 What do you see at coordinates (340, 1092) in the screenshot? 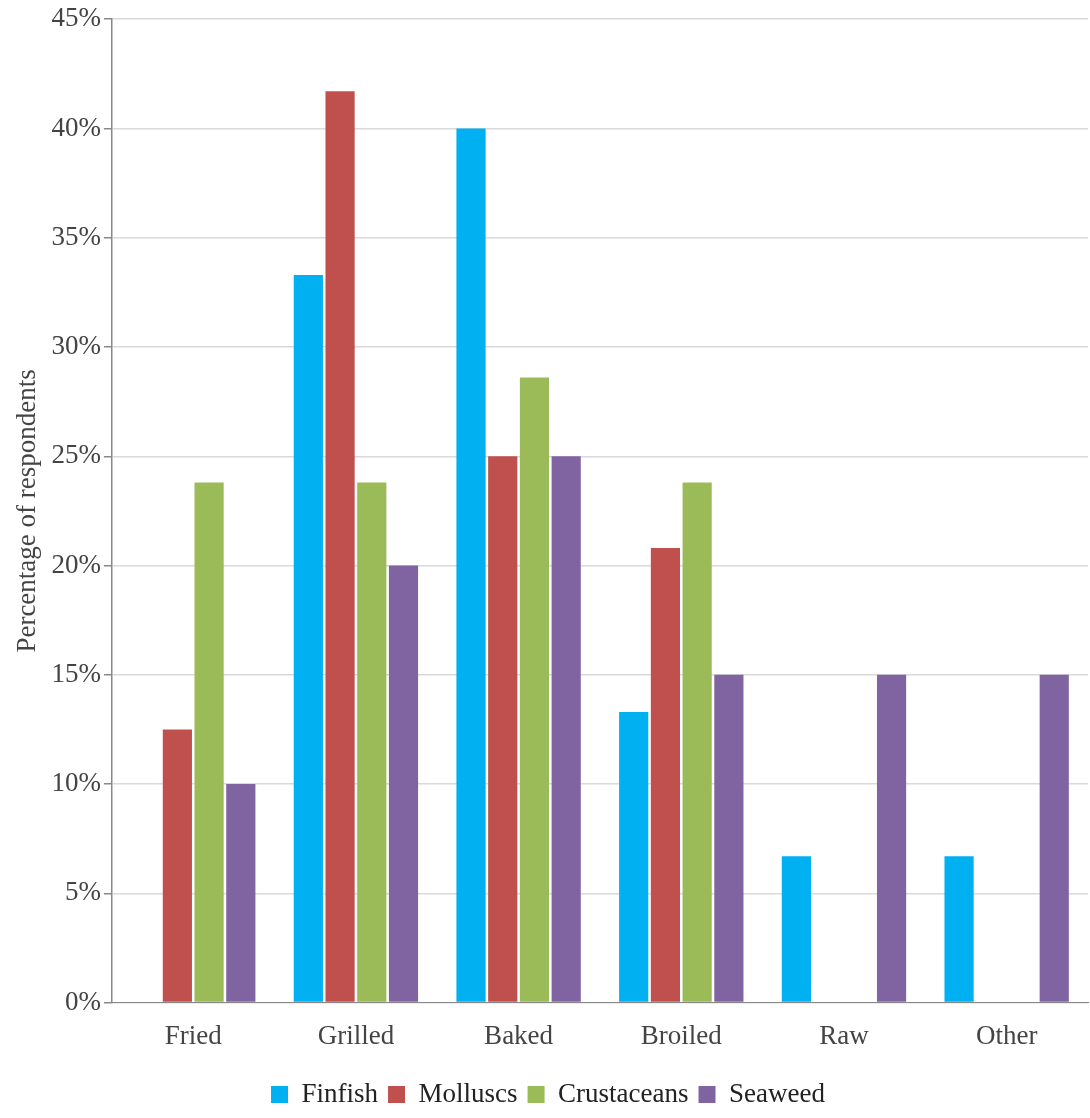
I see `legend-label: Finfish` at bounding box center [340, 1092].